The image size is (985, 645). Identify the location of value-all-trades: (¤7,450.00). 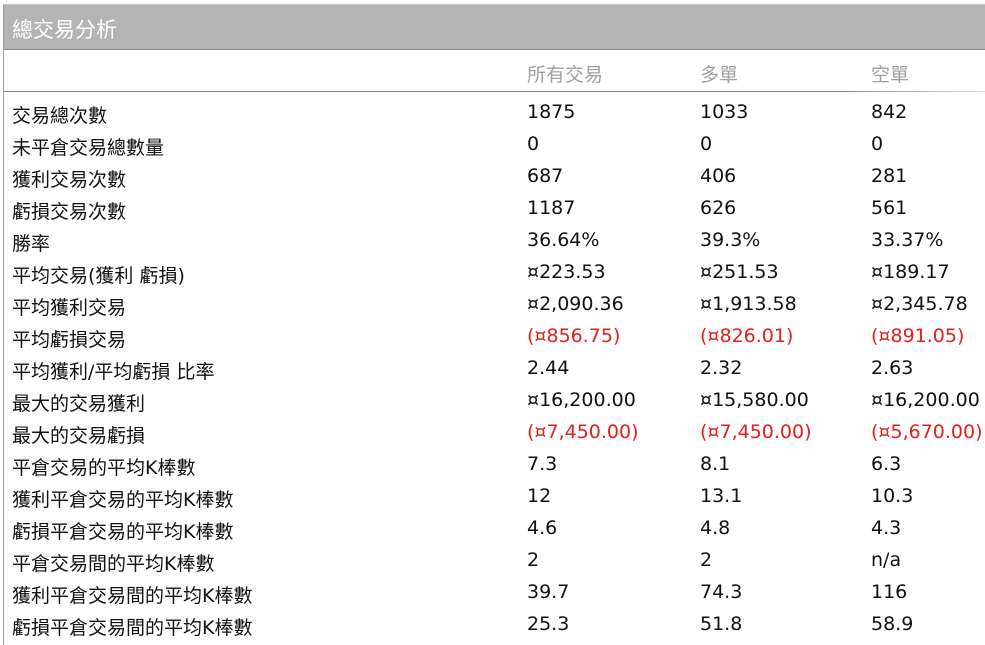
(583, 432).